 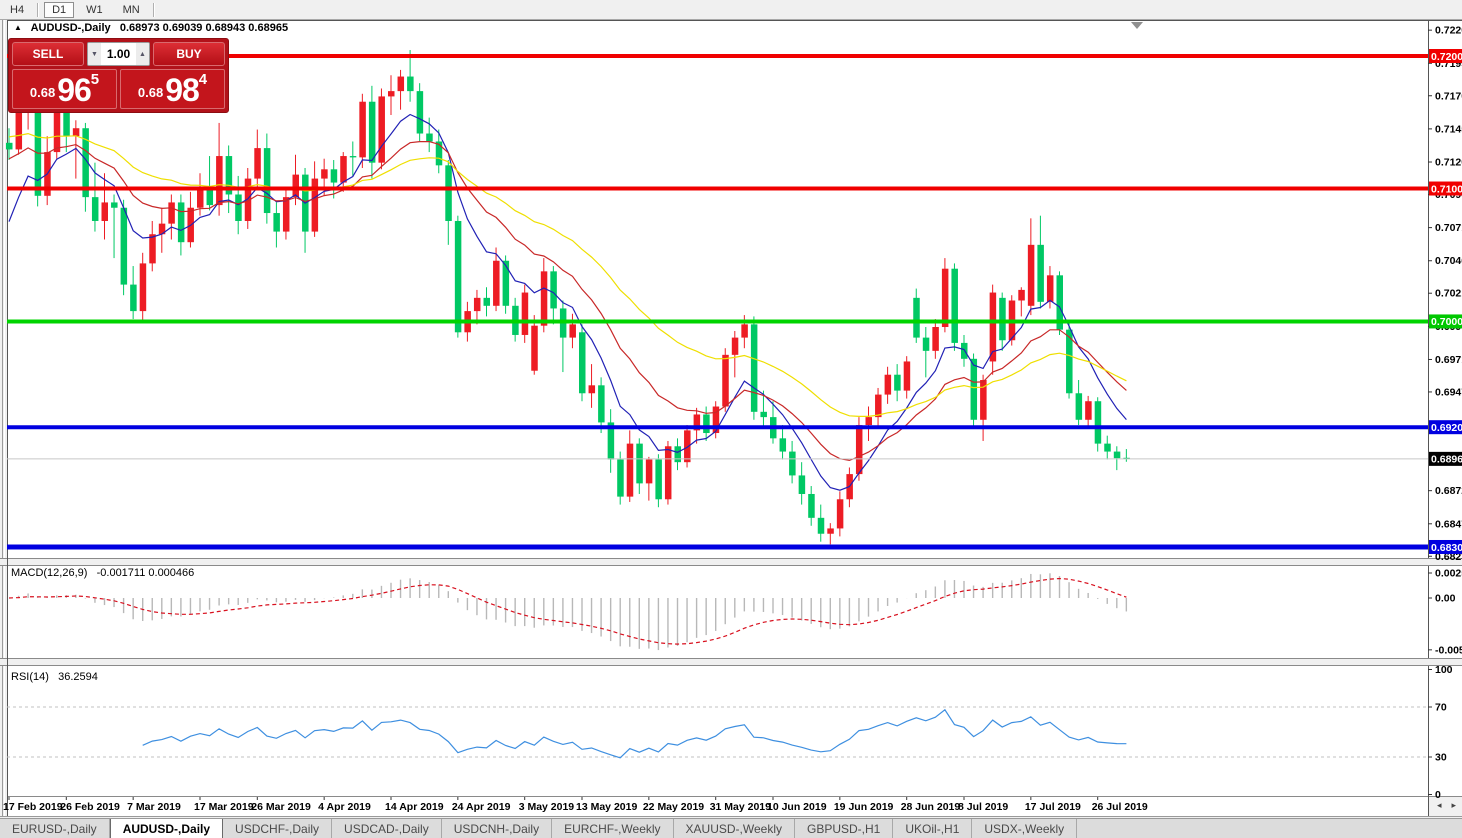 What do you see at coordinates (55, 828) in the screenshot?
I see `tab-eurusd-daily: EURUSD-,Daily` at bounding box center [55, 828].